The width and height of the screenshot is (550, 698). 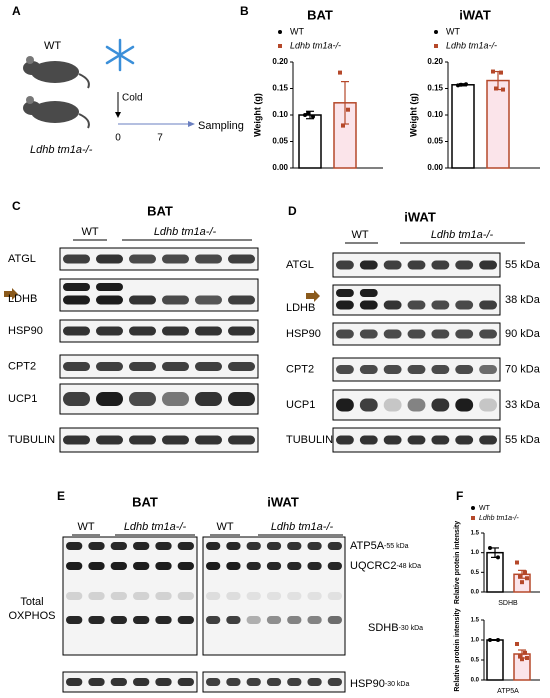 What do you see at coordinates (435, 167) in the screenshot?
I see `y-tick-label: 0.00` at bounding box center [435, 167].